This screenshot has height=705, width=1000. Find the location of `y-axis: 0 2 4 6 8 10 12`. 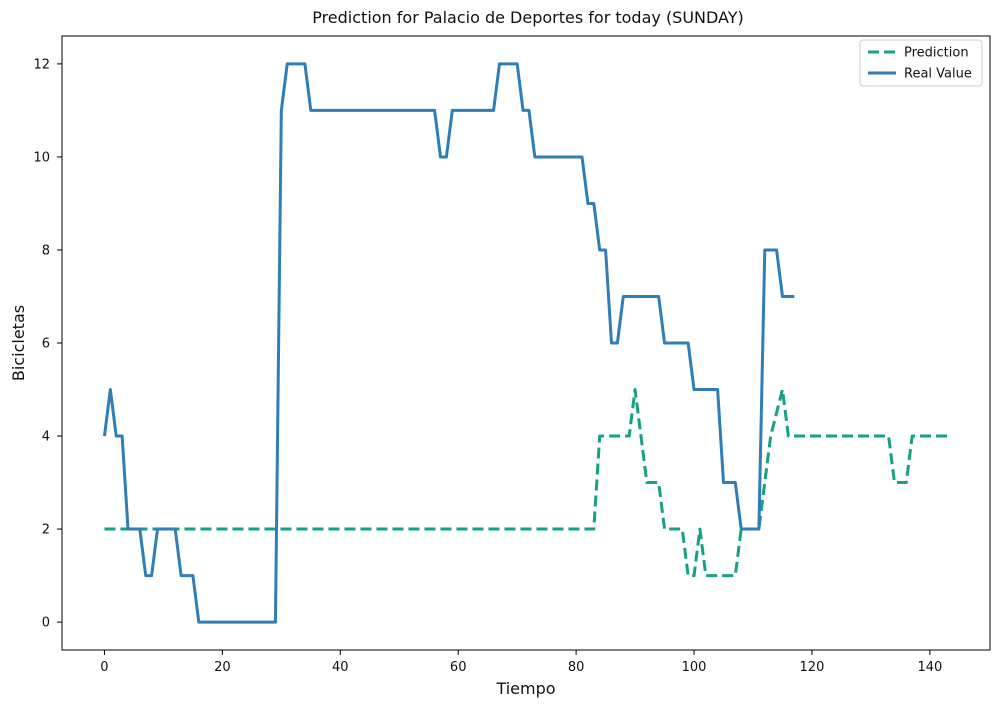

y-axis: 0 2 4 6 8 10 12 is located at coordinates (47, 344).